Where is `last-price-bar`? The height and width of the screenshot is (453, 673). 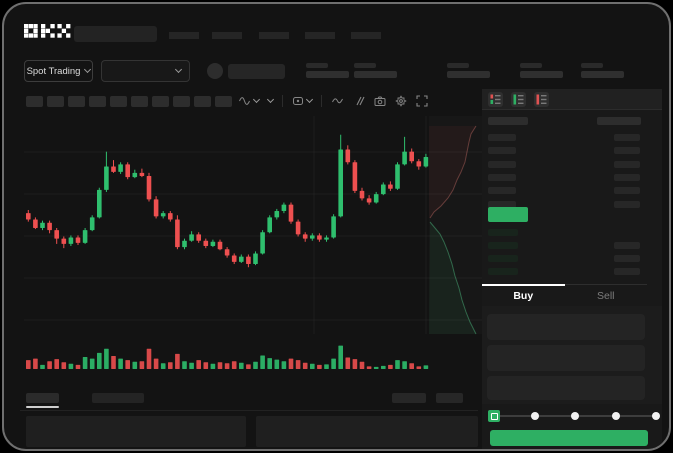
last-price-bar is located at coordinates (508, 214).